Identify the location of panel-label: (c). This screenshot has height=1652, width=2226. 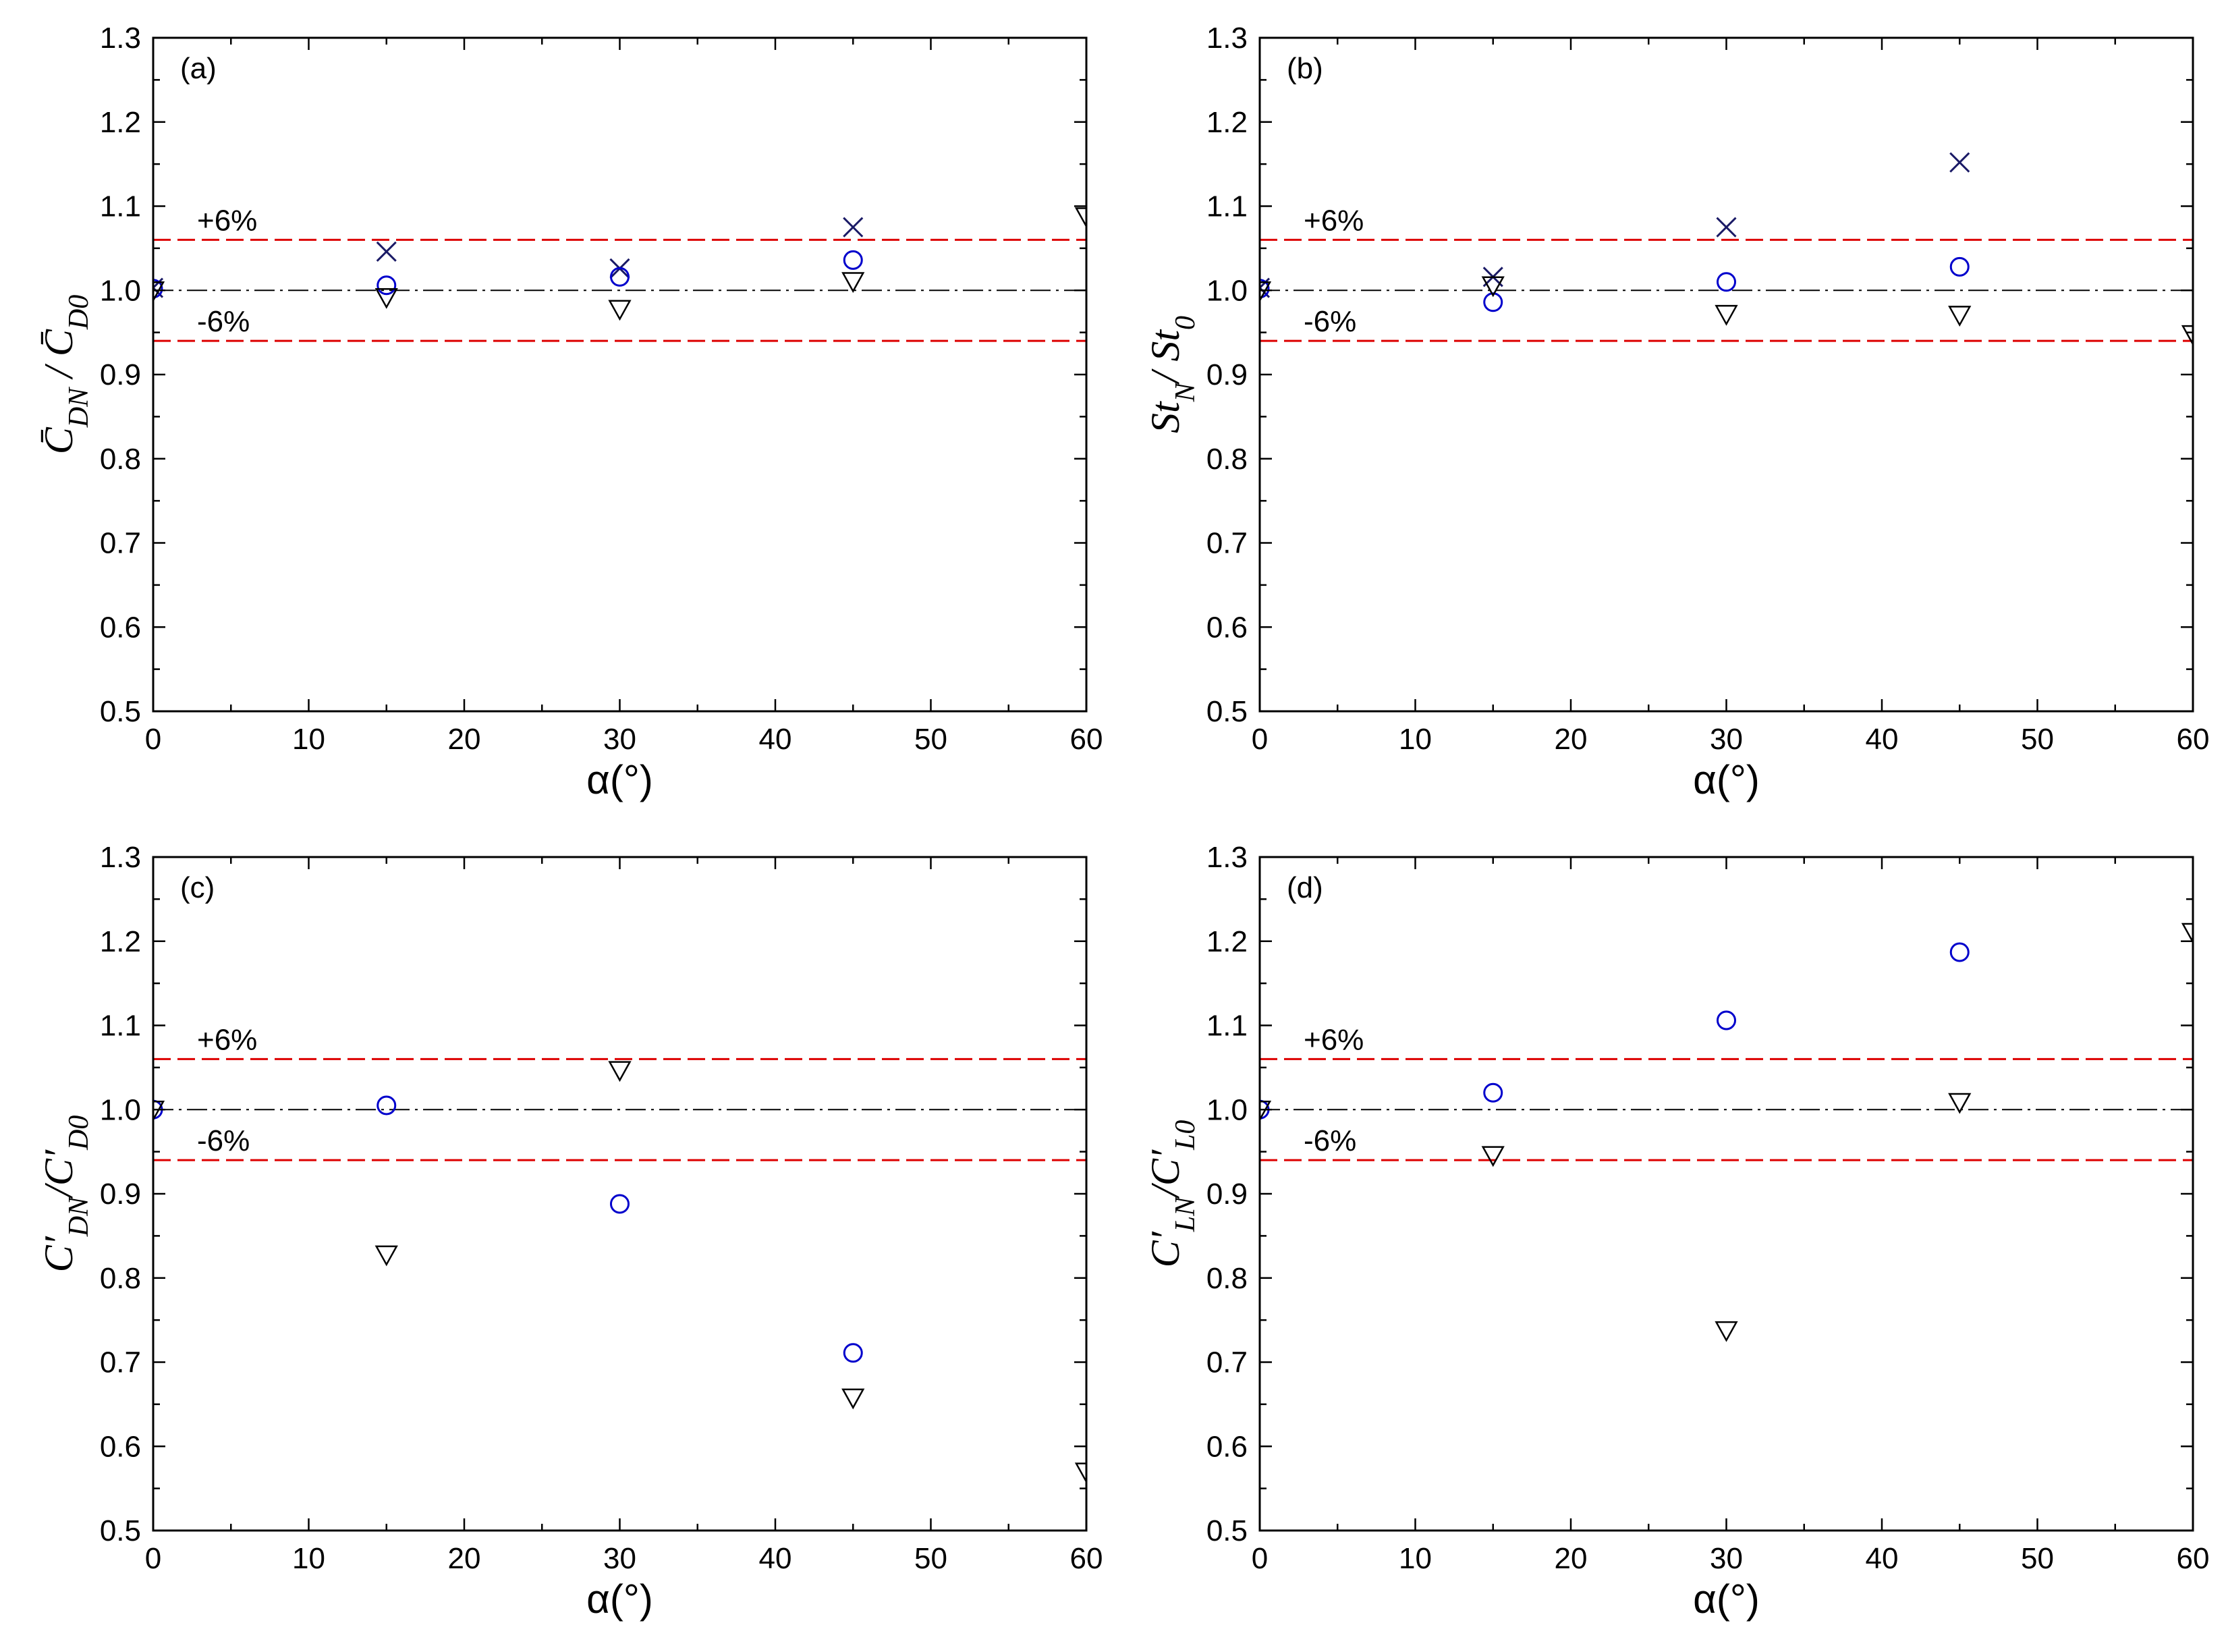
(197, 888).